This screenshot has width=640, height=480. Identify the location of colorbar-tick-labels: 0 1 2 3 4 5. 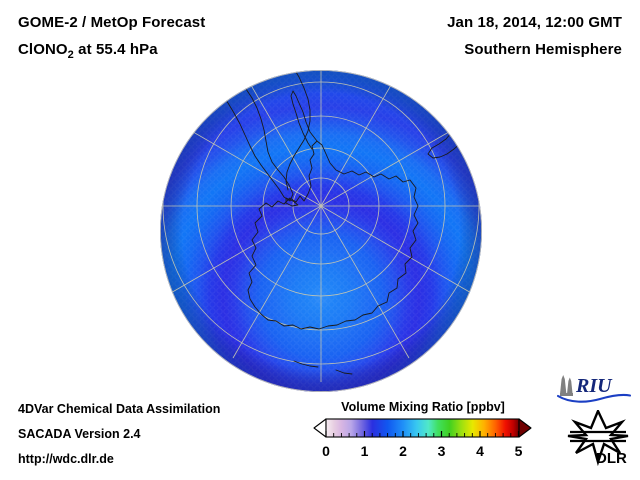
(423, 454).